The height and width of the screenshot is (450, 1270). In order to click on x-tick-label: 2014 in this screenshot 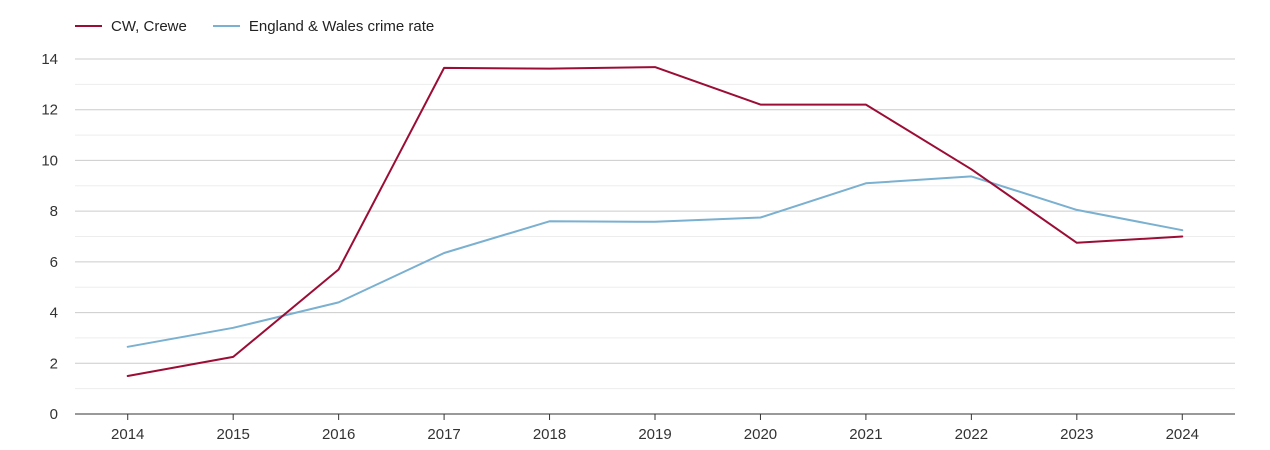, I will do `click(127, 434)`.